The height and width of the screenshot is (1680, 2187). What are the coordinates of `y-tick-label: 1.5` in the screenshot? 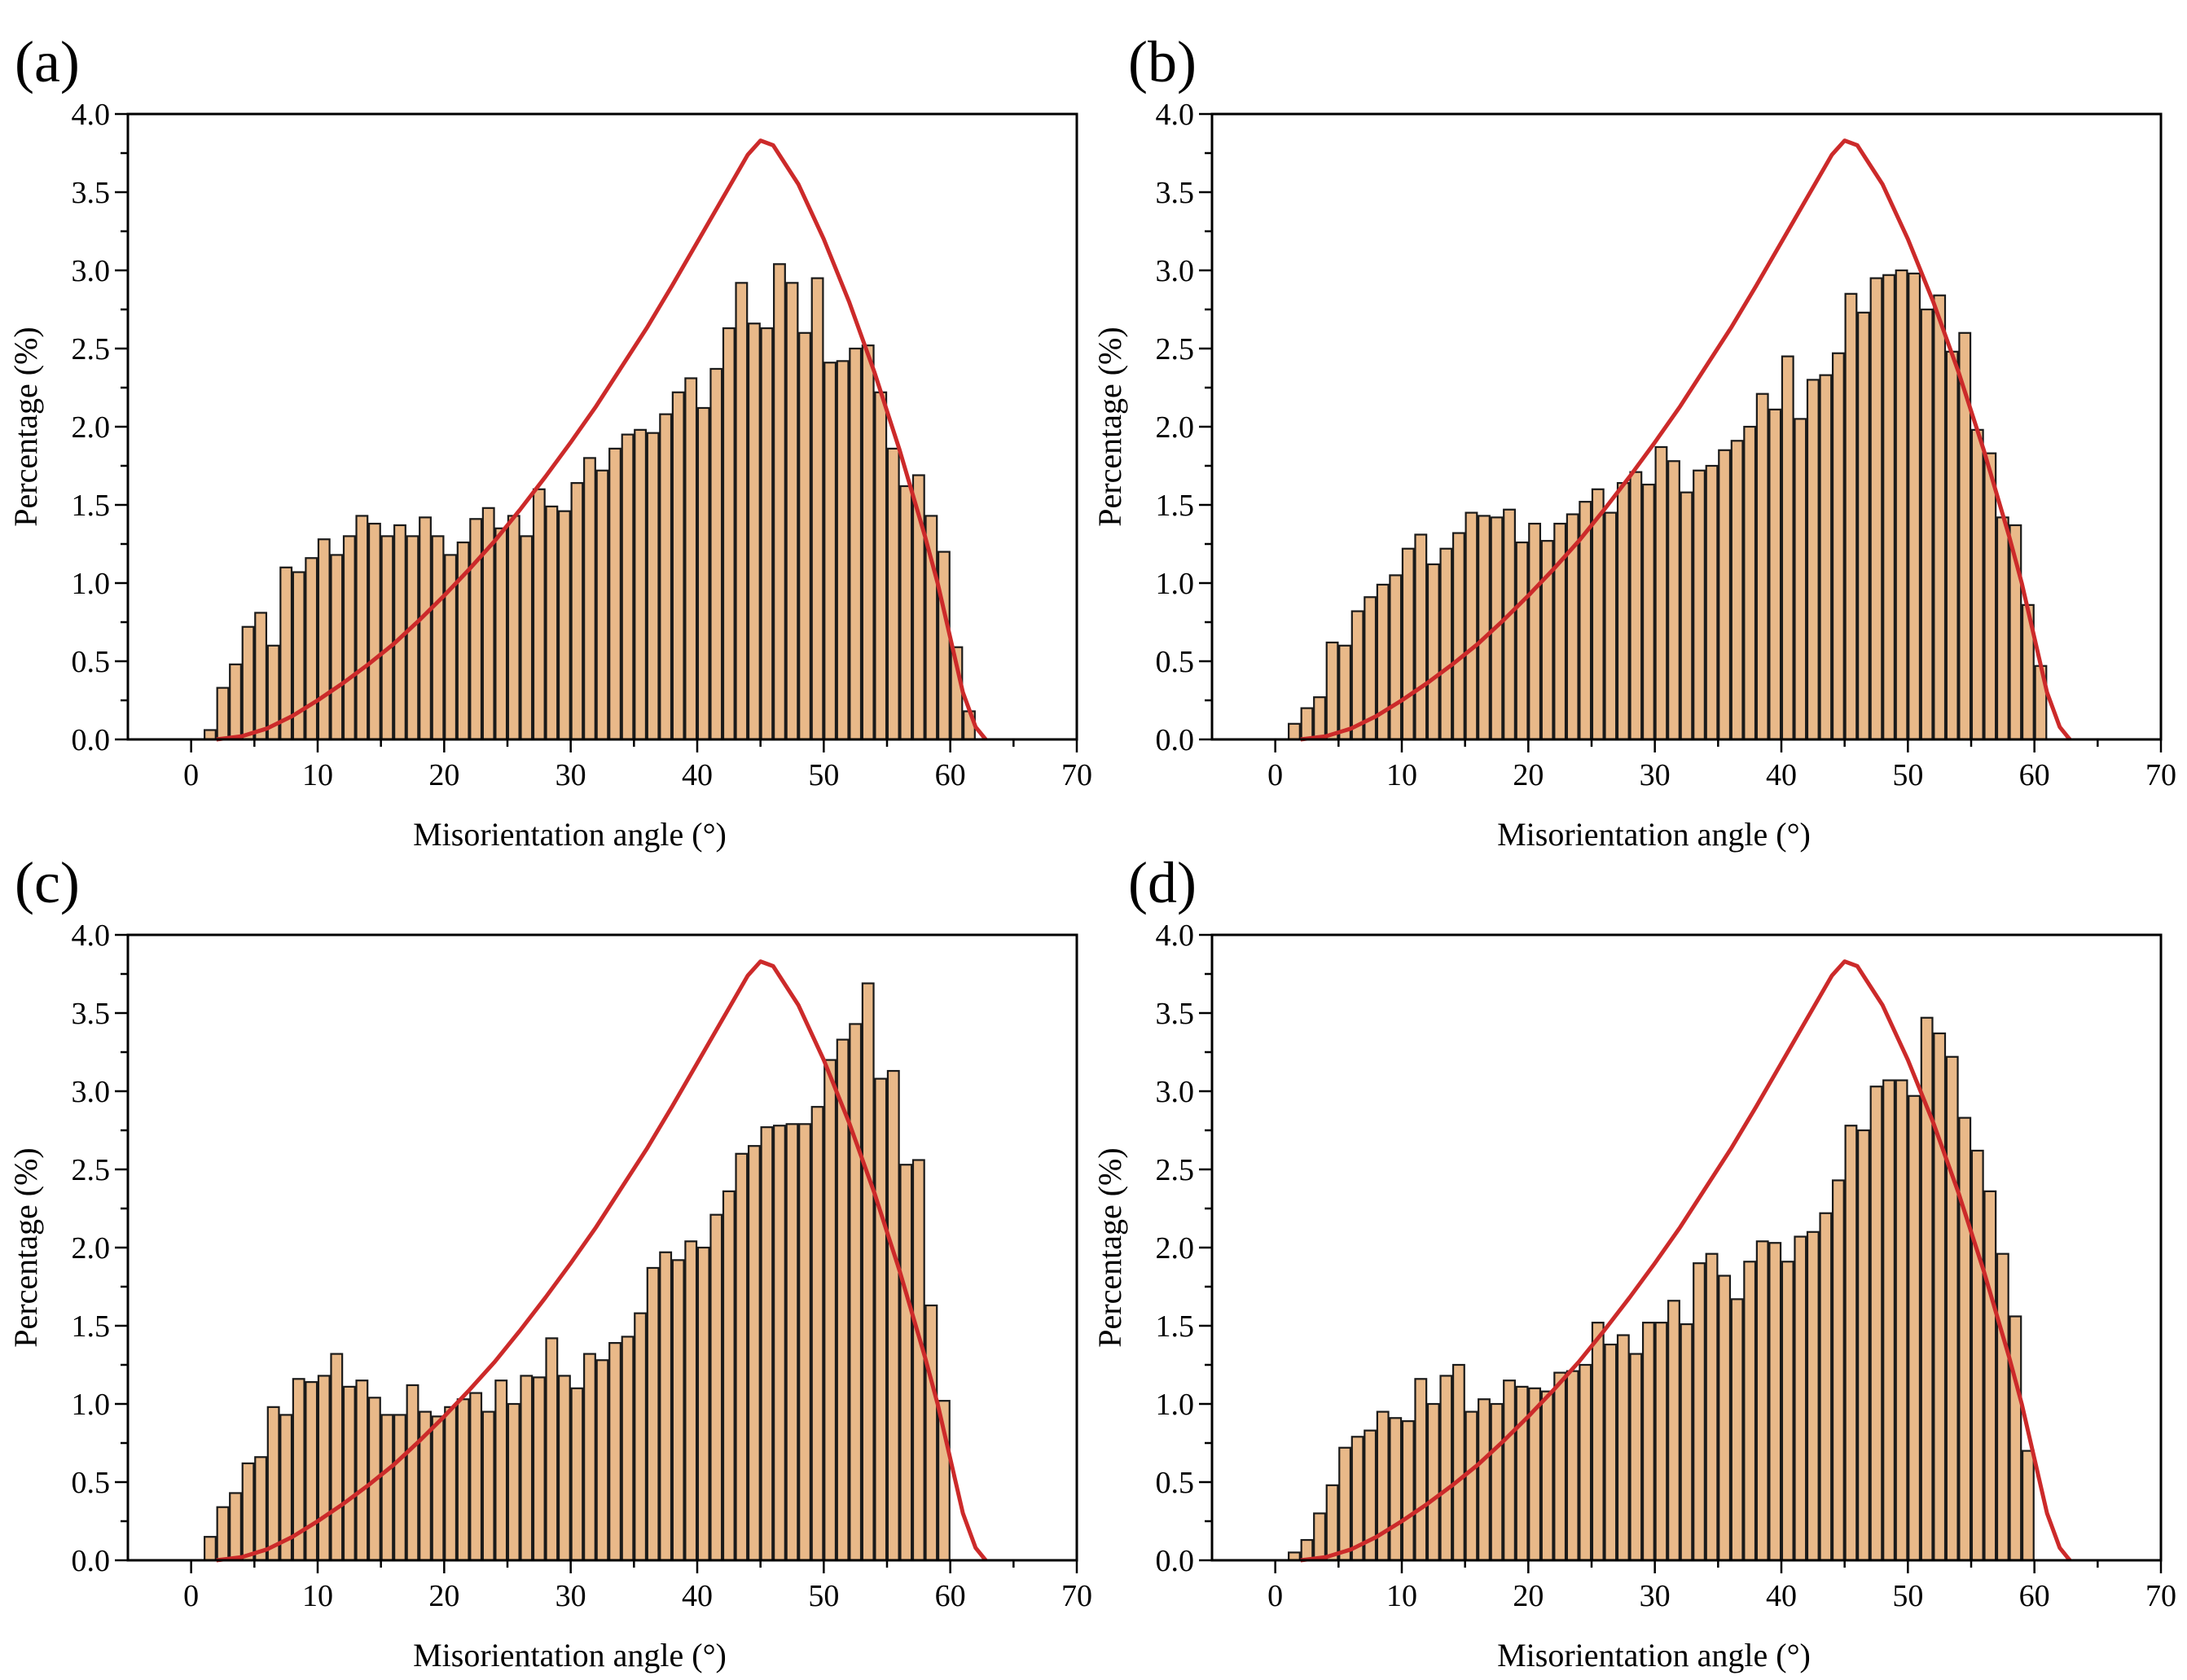 It's located at (1175, 1327).